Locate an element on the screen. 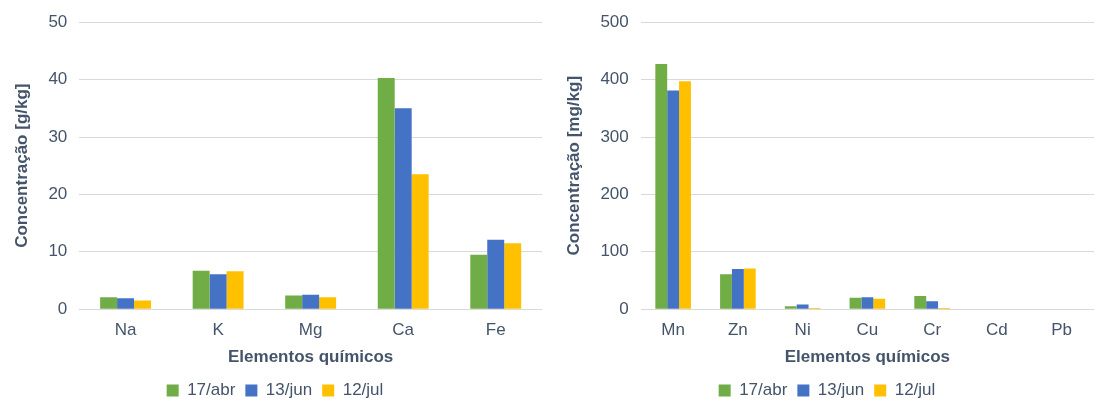  x-tick-label: Cd is located at coordinates (997, 330).